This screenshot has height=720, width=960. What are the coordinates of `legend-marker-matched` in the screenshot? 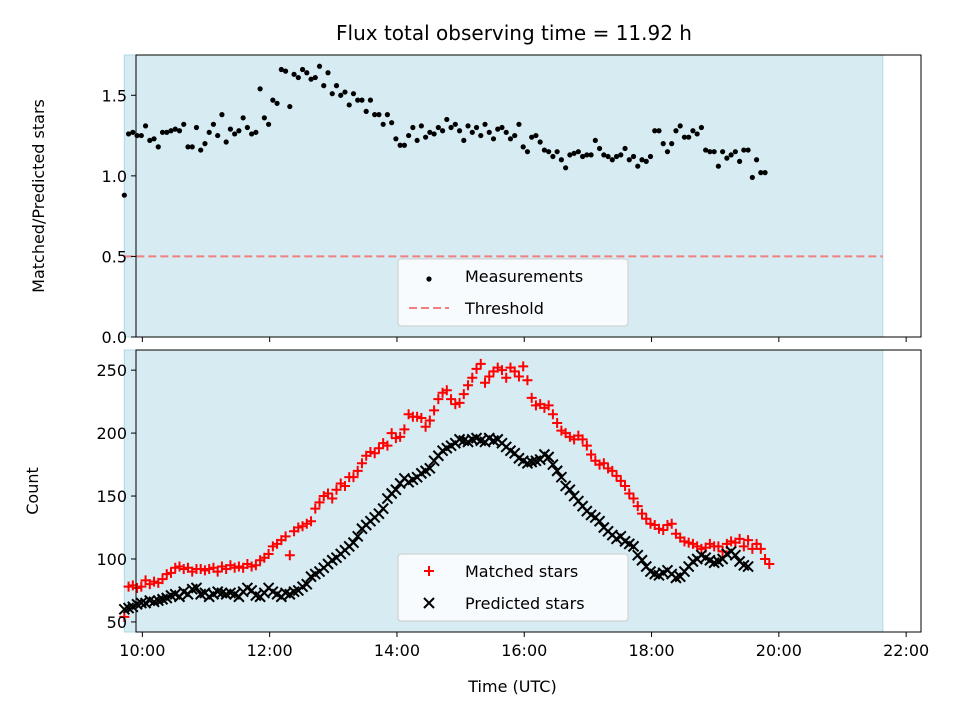 It's located at (429, 571).